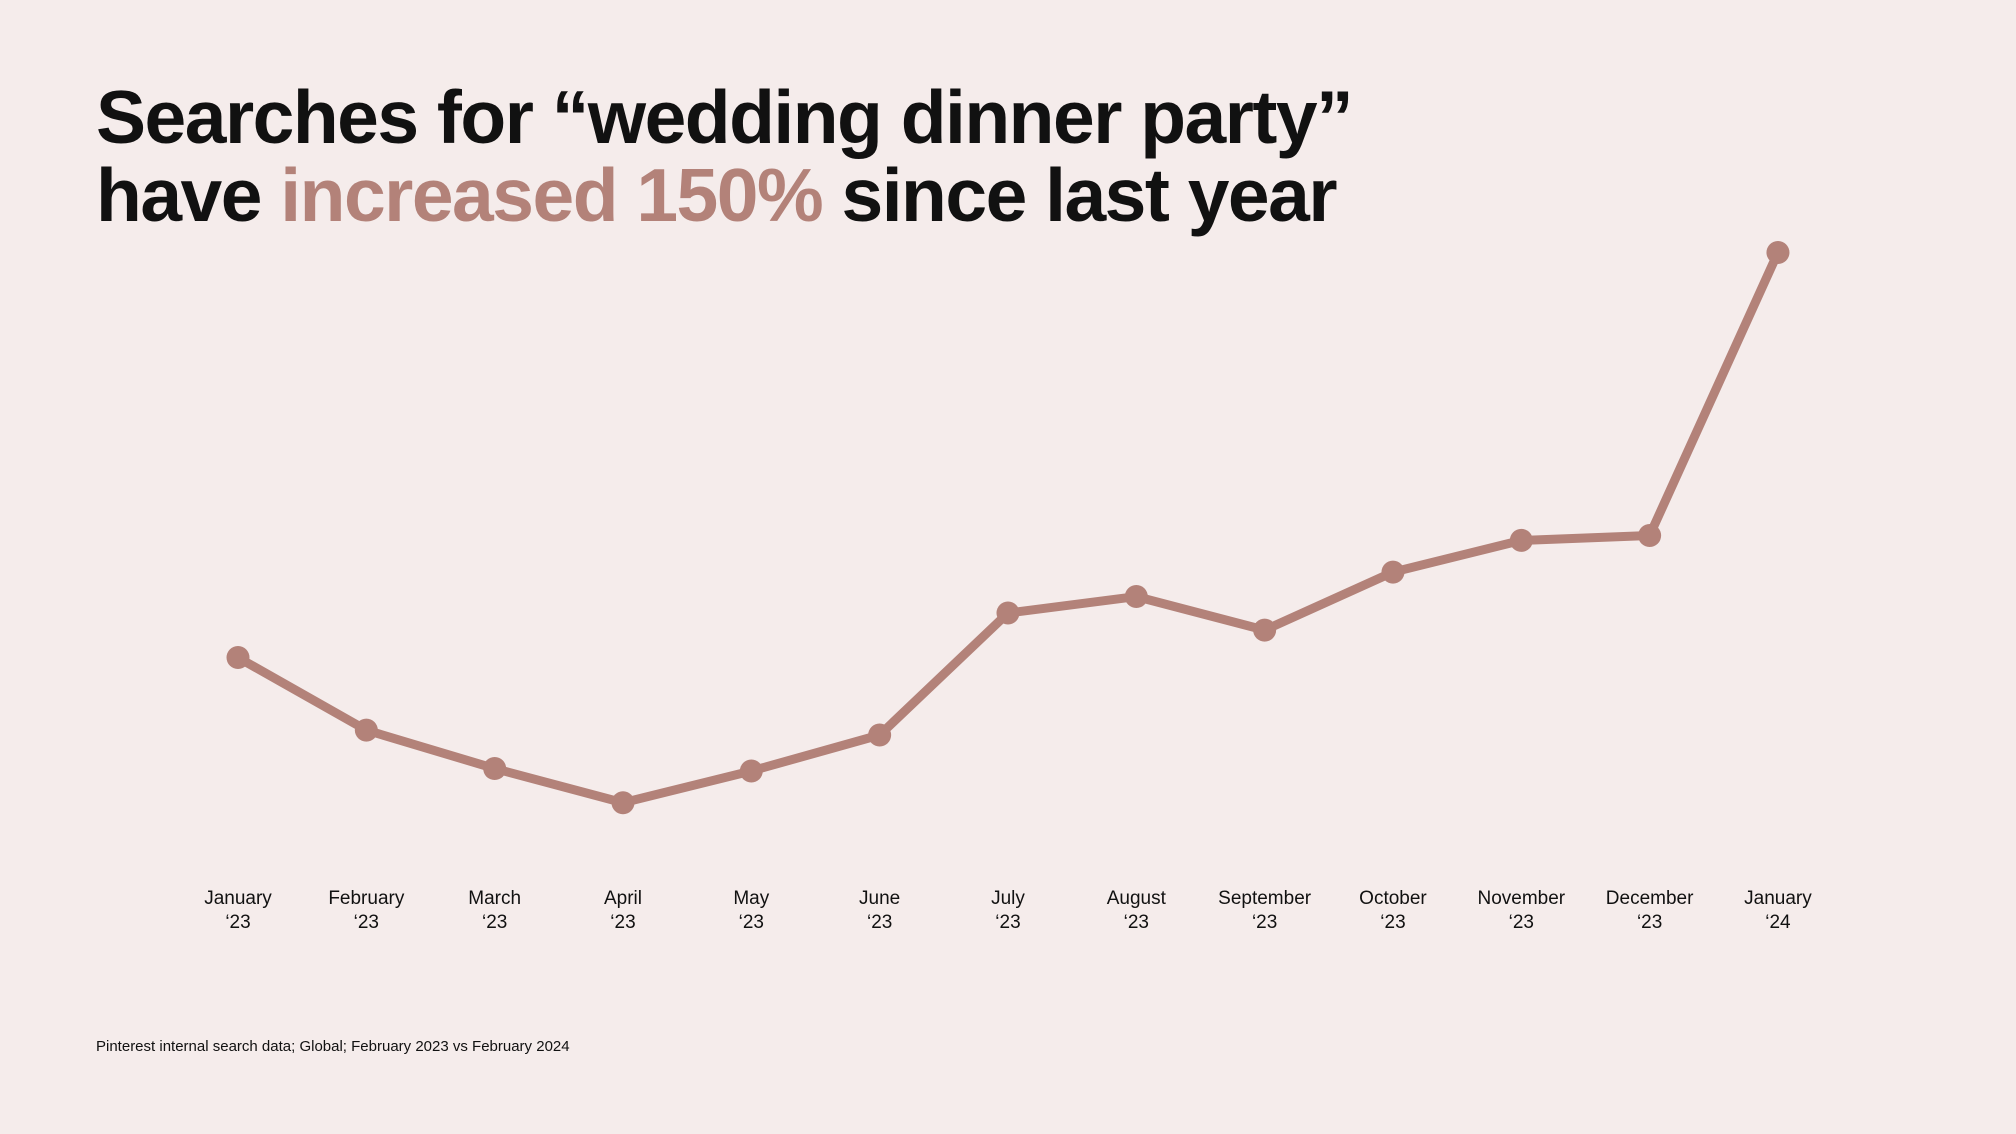 The height and width of the screenshot is (1134, 2016). Describe the element at coordinates (1521, 898) in the screenshot. I see `x-tick-month: November` at that location.